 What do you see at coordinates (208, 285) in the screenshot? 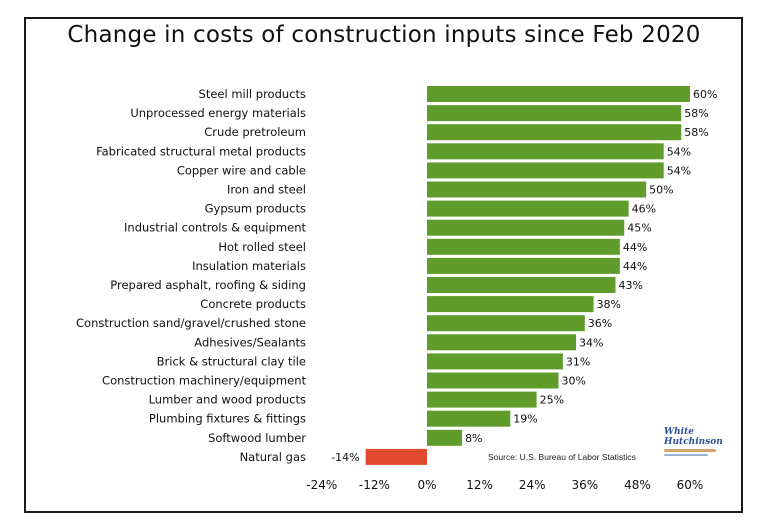
I see `category-label: Prepared asphalt, roofing & siding` at bounding box center [208, 285].